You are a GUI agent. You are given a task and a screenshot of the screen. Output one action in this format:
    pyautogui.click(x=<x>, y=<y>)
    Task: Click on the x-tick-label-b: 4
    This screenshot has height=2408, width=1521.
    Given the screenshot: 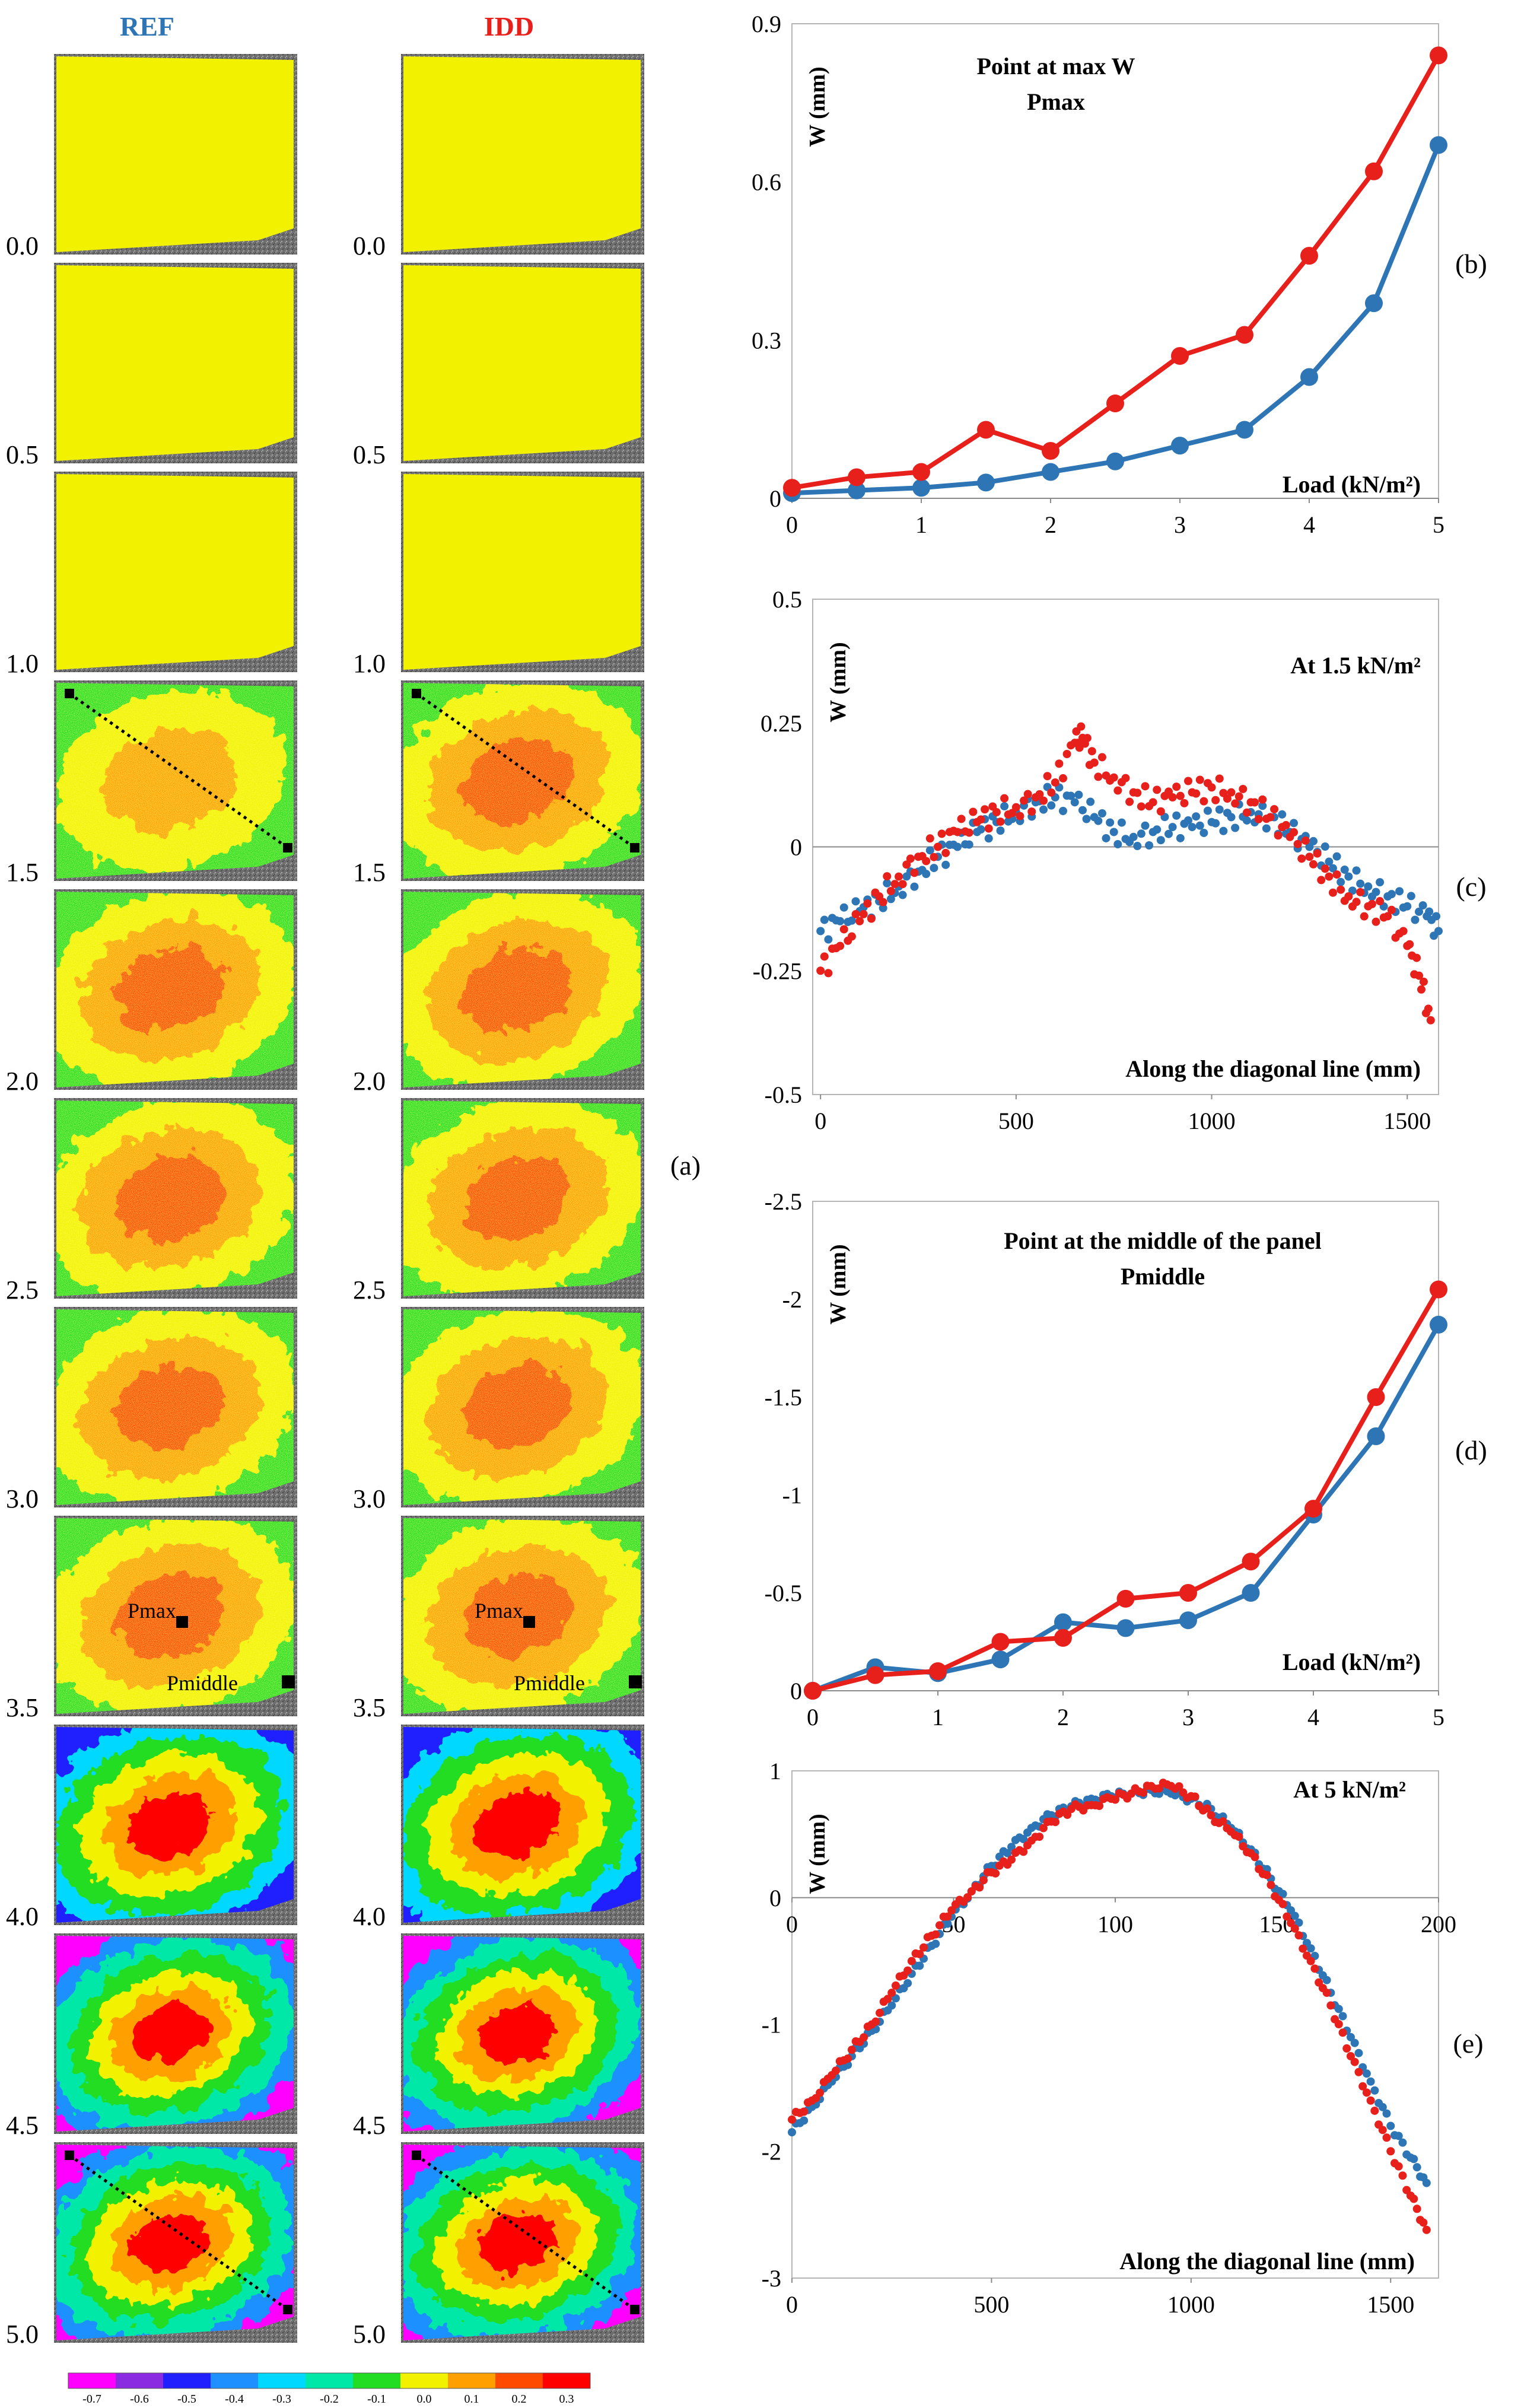 What is the action you would take?
    pyautogui.click(x=1309, y=524)
    